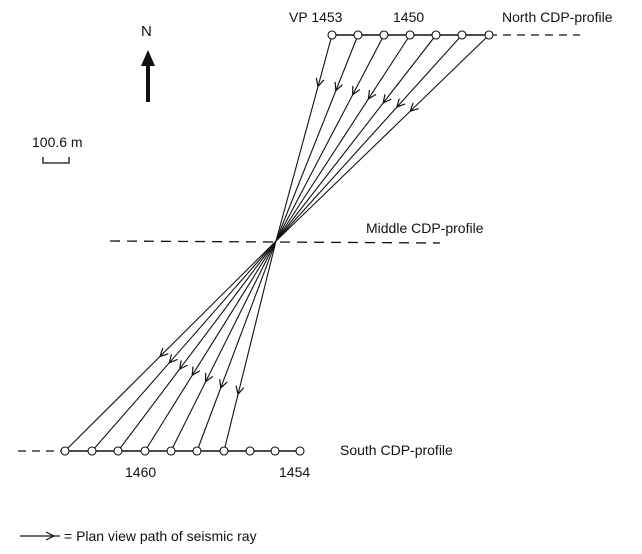 This screenshot has height=554, width=642. I want to click on north-ray-2-tail, so click(306, 166).